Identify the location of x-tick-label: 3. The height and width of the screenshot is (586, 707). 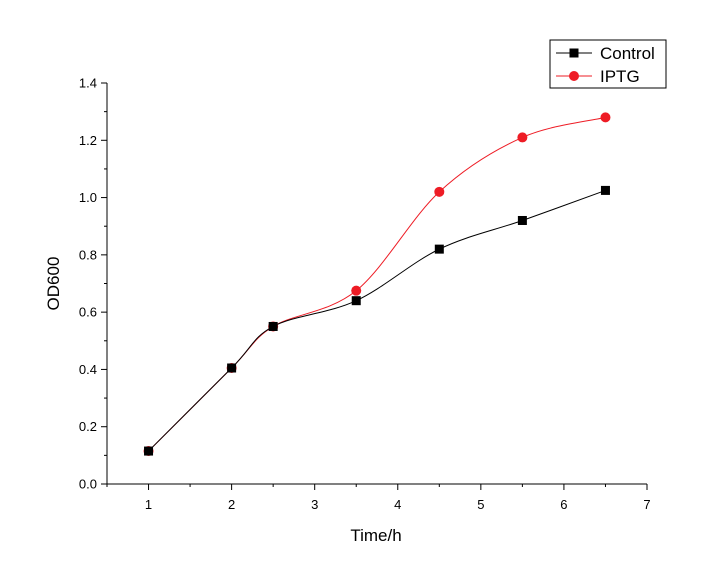
(314, 504).